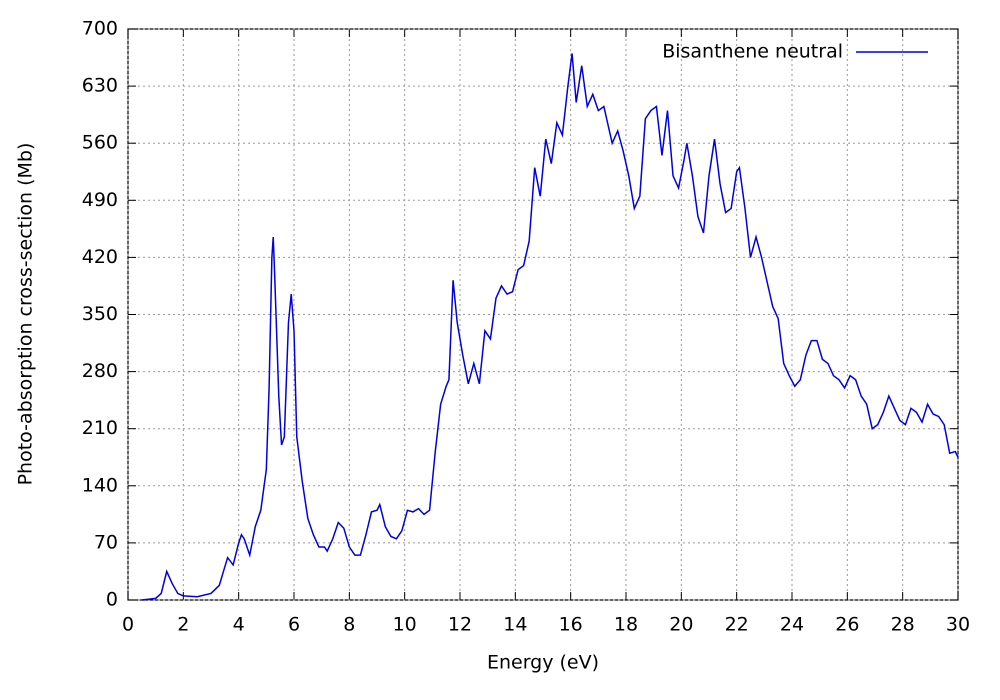 The image size is (1000, 700). What do you see at coordinates (737, 625) in the screenshot?
I see `x-tick-label: 22` at bounding box center [737, 625].